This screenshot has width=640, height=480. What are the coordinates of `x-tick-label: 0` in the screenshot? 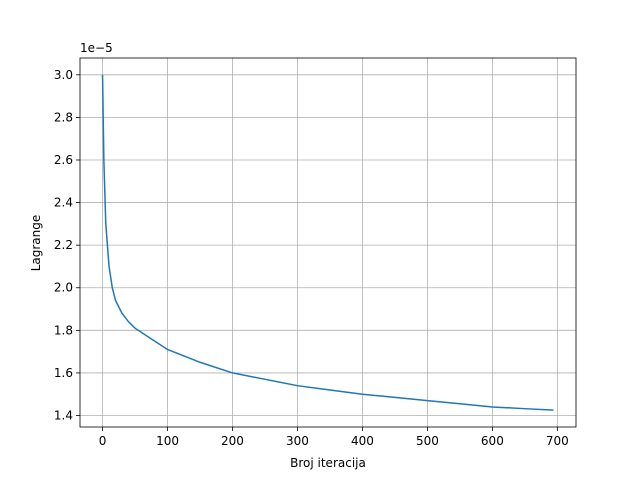 It's located at (103, 441).